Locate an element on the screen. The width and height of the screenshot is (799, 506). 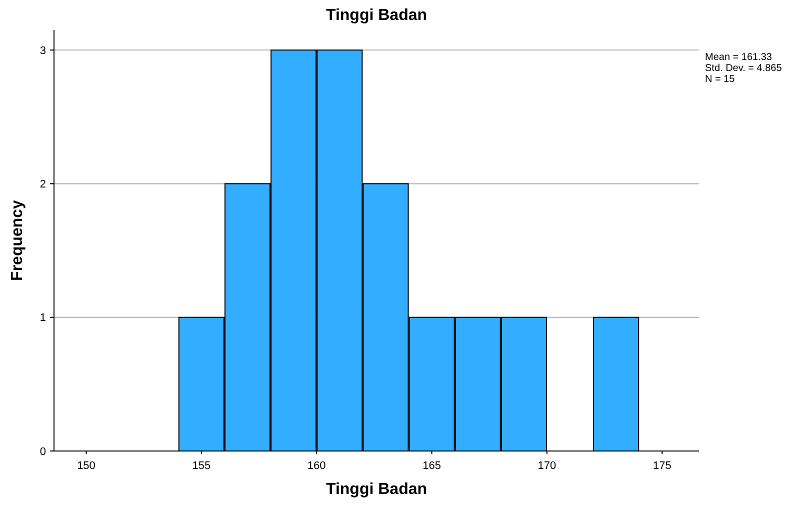
y-tick-label: 0 is located at coordinates (43, 452).